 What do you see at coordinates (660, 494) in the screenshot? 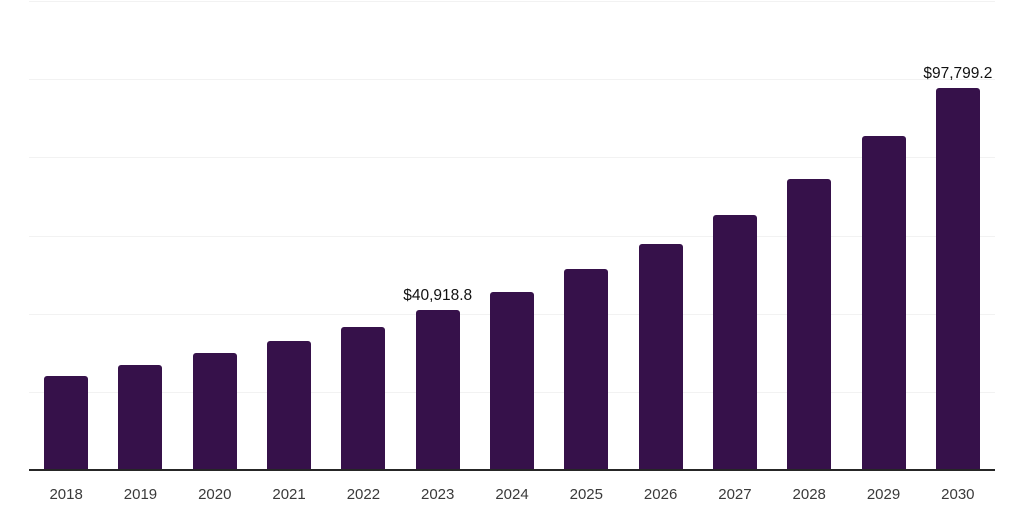
I see `x-tick-2026: 2026` at bounding box center [660, 494].